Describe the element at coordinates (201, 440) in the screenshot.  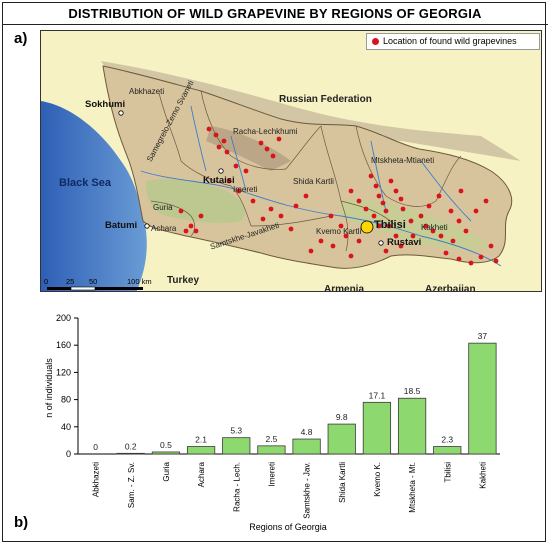
I see `bar-value-label: 2.1` at that location.